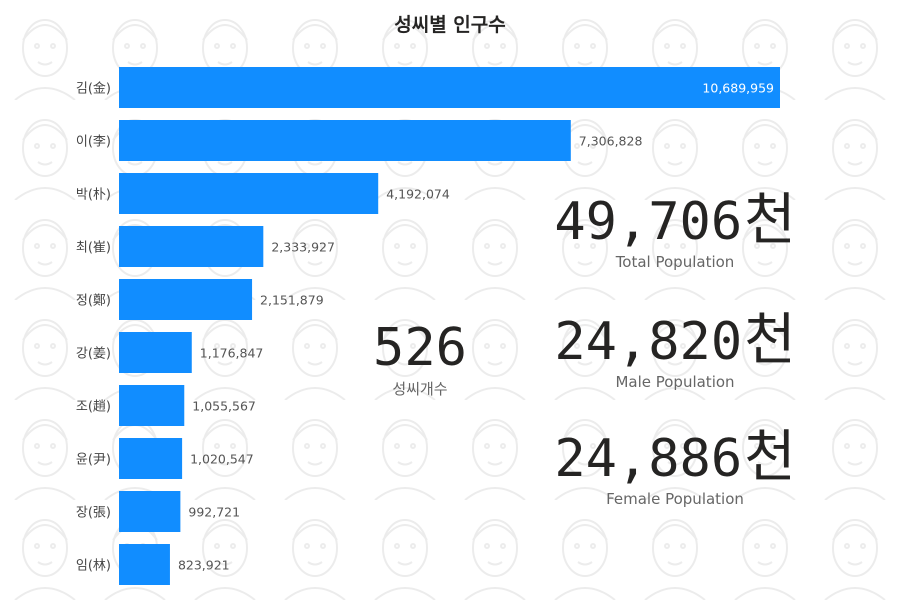 The image size is (900, 600). Describe the element at coordinates (770, 457) in the screenshot. I see `female-population-unit: 천` at that location.